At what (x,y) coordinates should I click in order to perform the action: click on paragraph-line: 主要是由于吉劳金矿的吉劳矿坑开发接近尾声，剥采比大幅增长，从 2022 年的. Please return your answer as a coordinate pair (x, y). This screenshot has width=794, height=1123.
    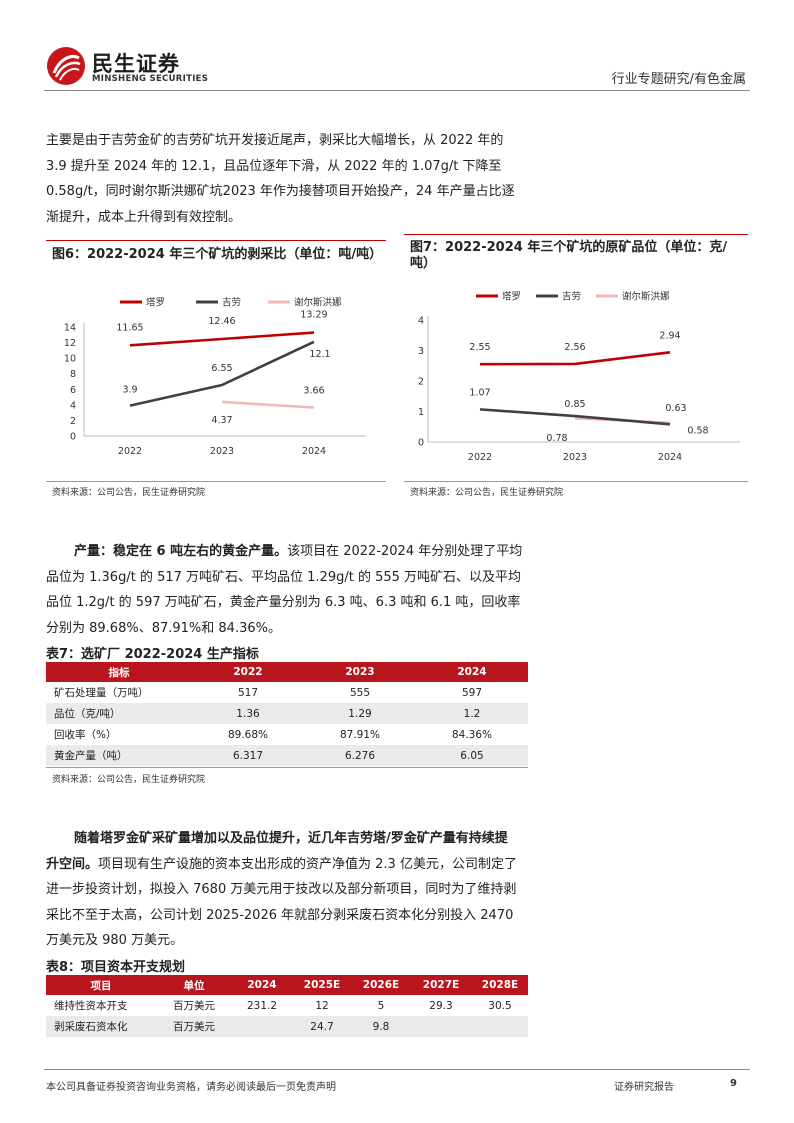
    Looking at the image, I should click on (275, 140).